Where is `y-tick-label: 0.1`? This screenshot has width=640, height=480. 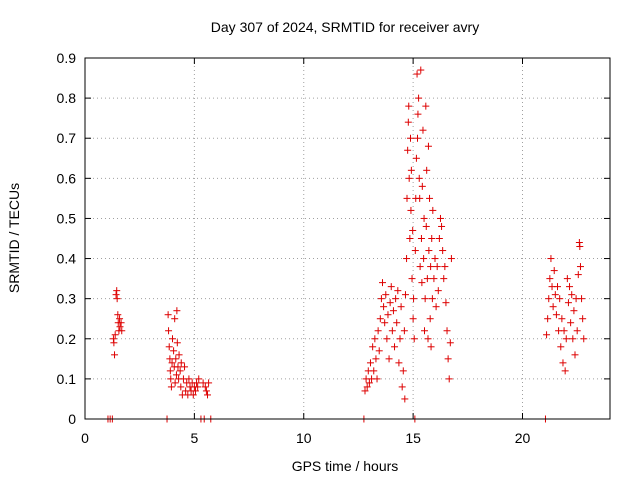
y-tick-label: 0.1 is located at coordinates (67, 379).